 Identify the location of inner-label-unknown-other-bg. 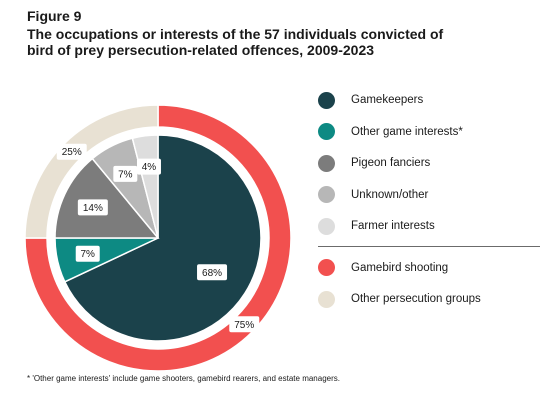
(125, 173).